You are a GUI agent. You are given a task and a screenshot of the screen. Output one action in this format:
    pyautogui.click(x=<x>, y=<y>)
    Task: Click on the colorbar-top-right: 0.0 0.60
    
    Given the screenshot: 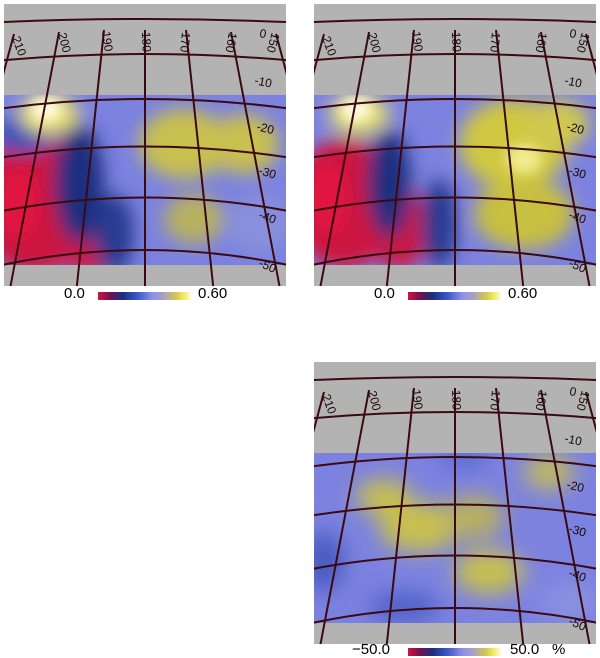 What is the action you would take?
    pyautogui.click(x=474, y=293)
    